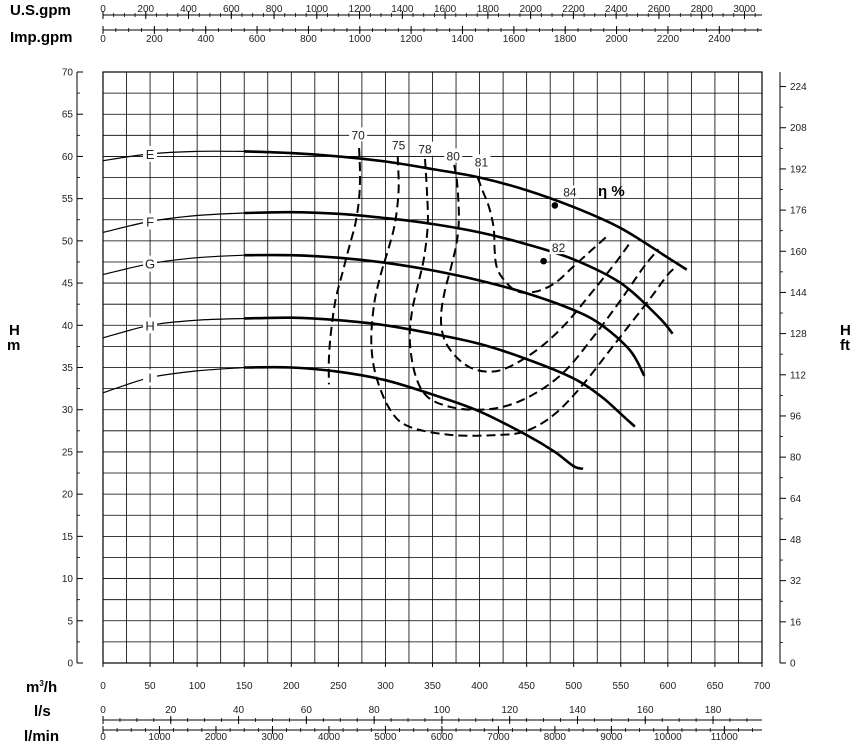 This screenshot has width=864, height=746. What do you see at coordinates (793, 664) in the screenshot?
I see `y-right-tick-label: 0` at bounding box center [793, 664].